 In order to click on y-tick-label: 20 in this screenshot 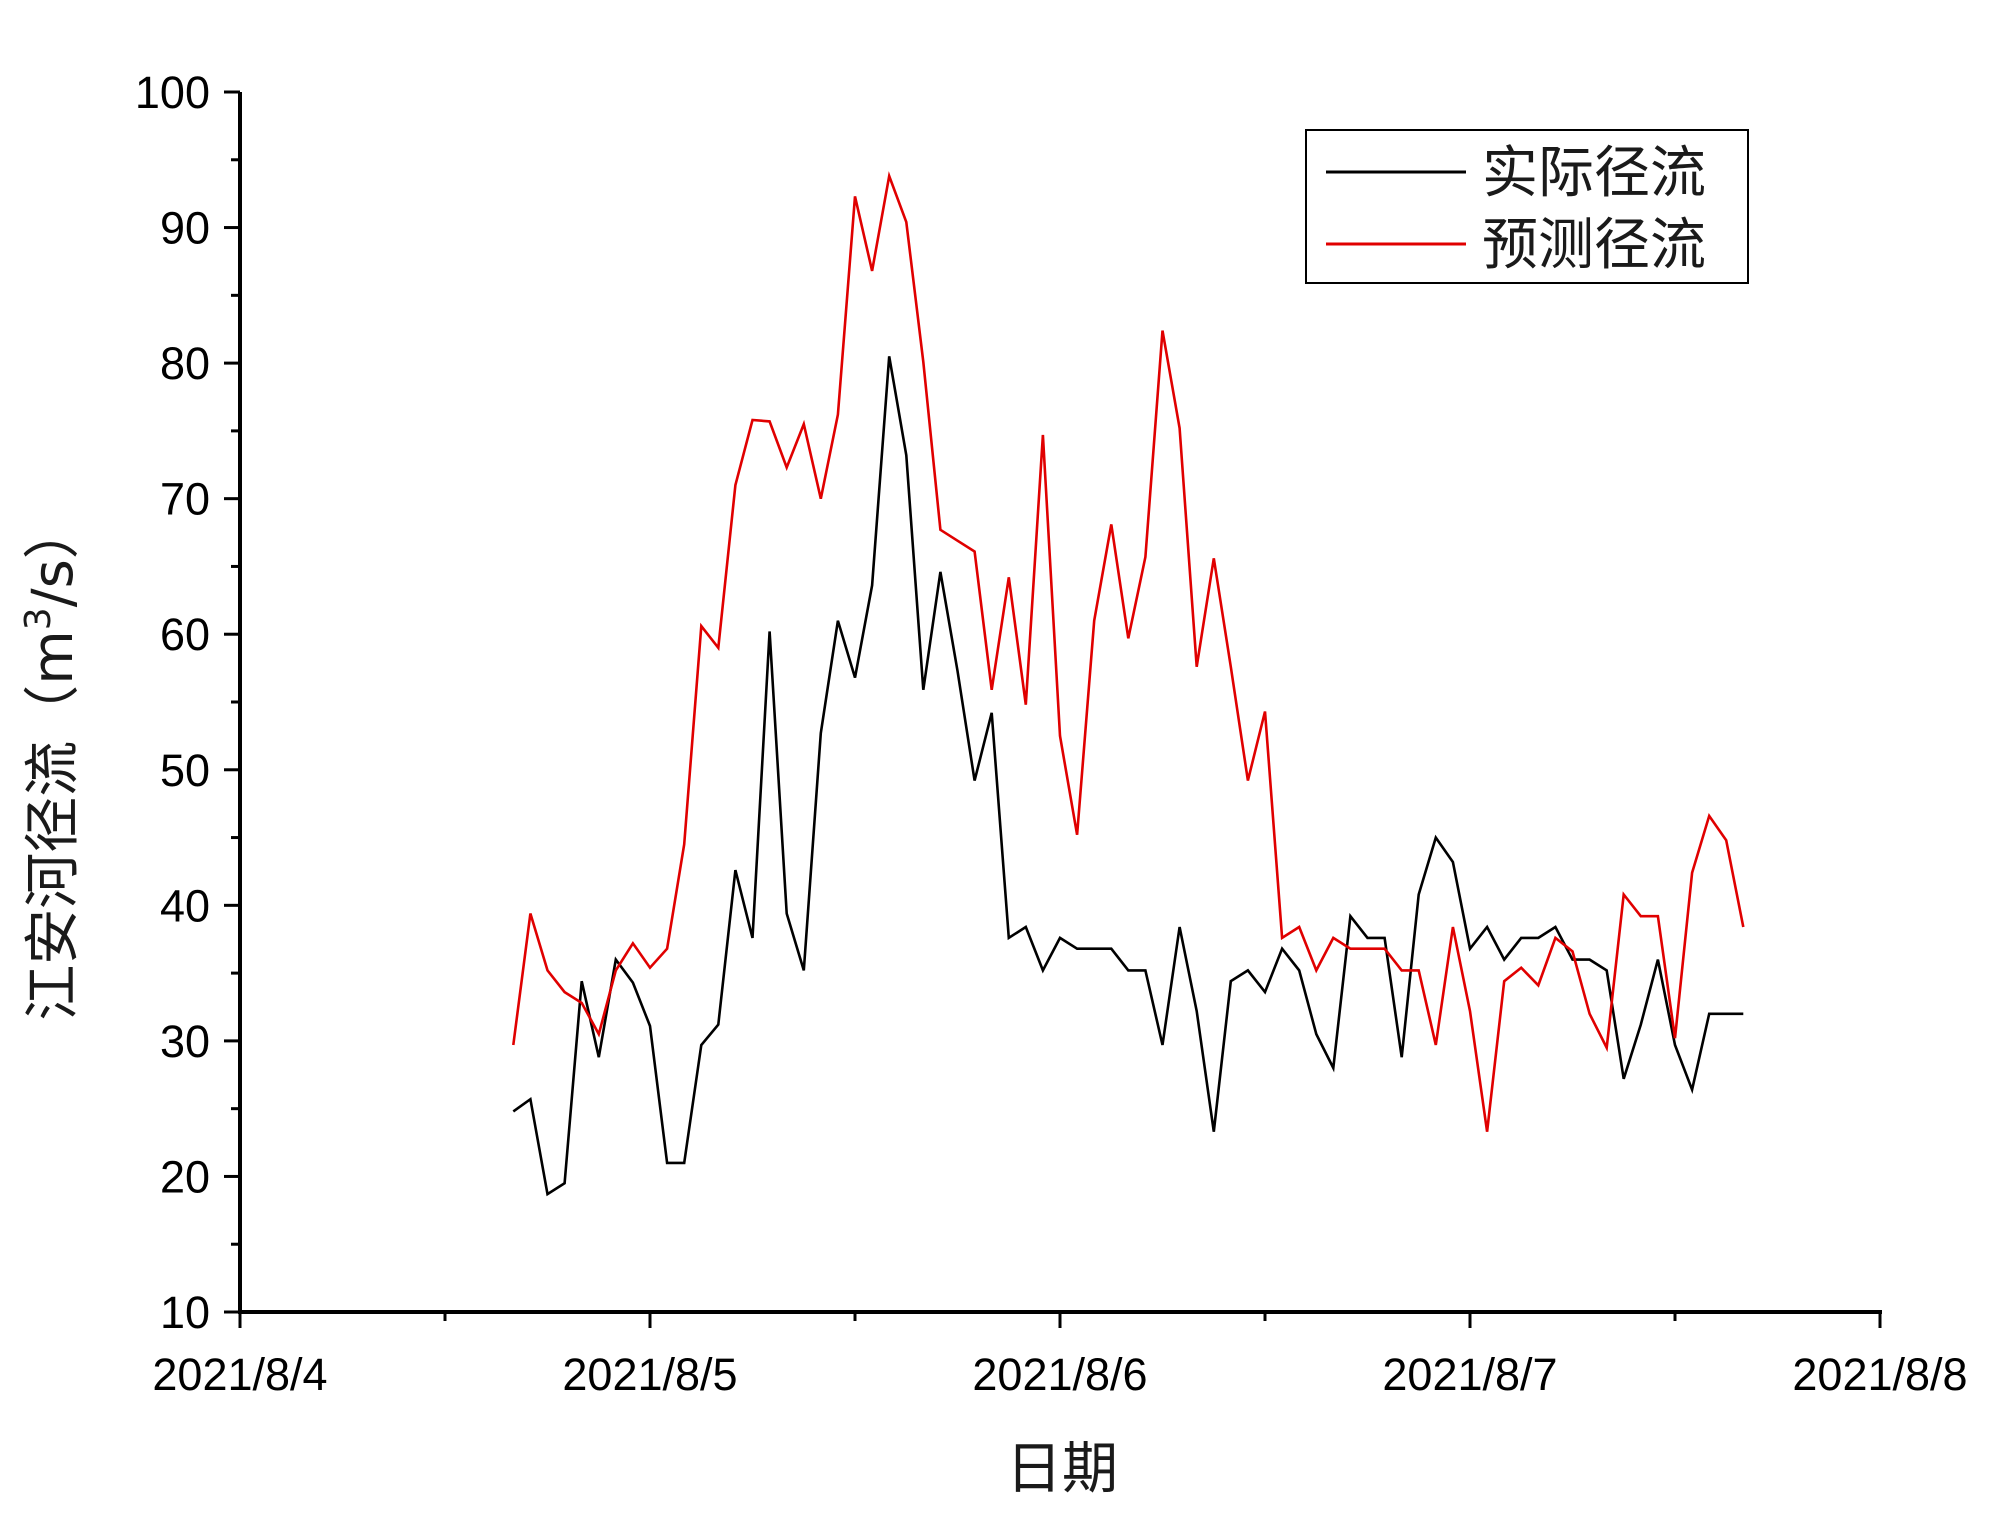, I will do `click(185, 1176)`.